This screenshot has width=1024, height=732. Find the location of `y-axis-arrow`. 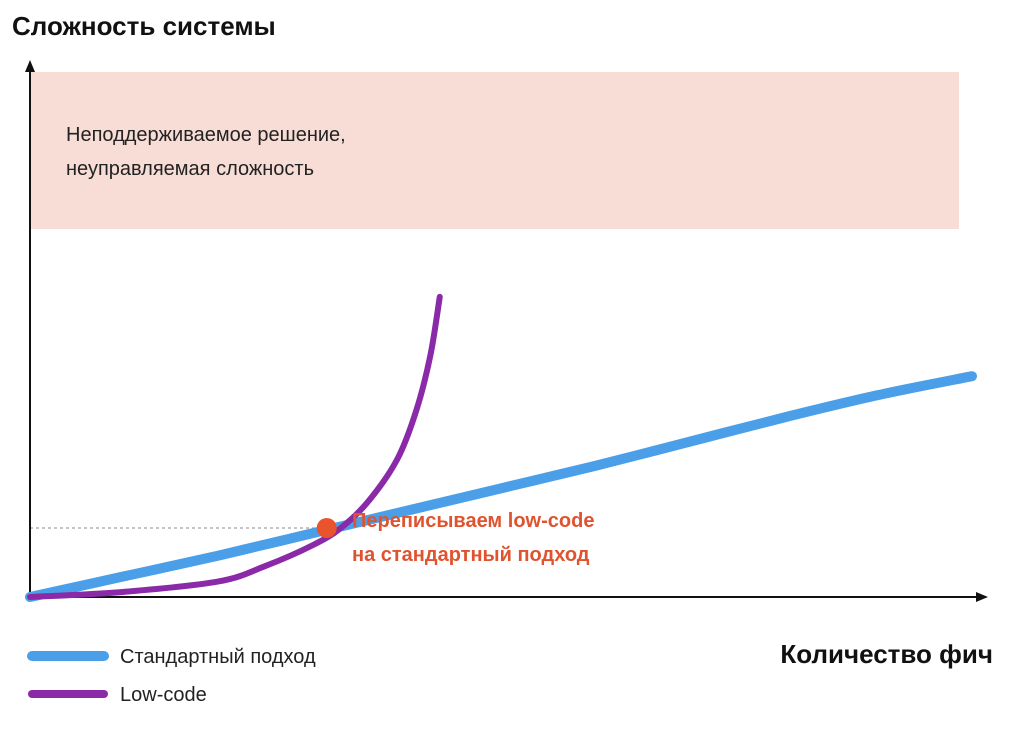

y-axis-arrow is located at coordinates (30, 66).